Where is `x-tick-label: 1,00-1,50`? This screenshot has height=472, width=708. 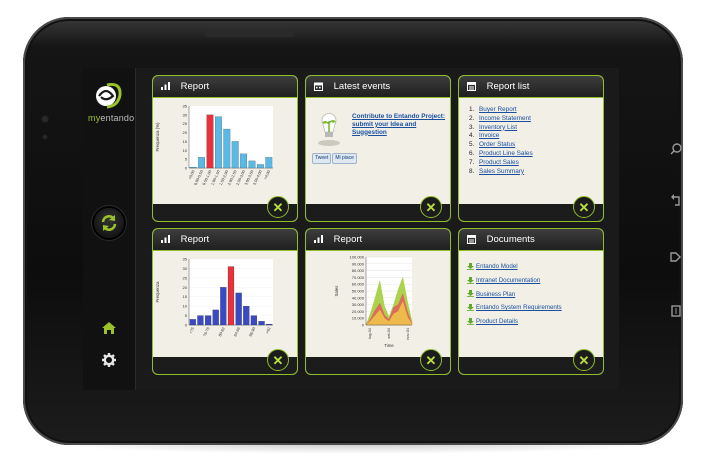
x-tick-label: 1,00-1,50 is located at coordinates (215, 178).